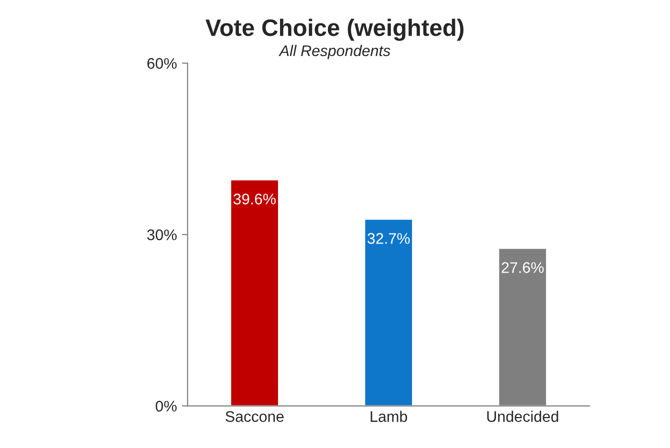 Image resolution: width=670 pixels, height=448 pixels. What do you see at coordinates (166, 406) in the screenshot?
I see `y-tick-label: 0%` at bounding box center [166, 406].